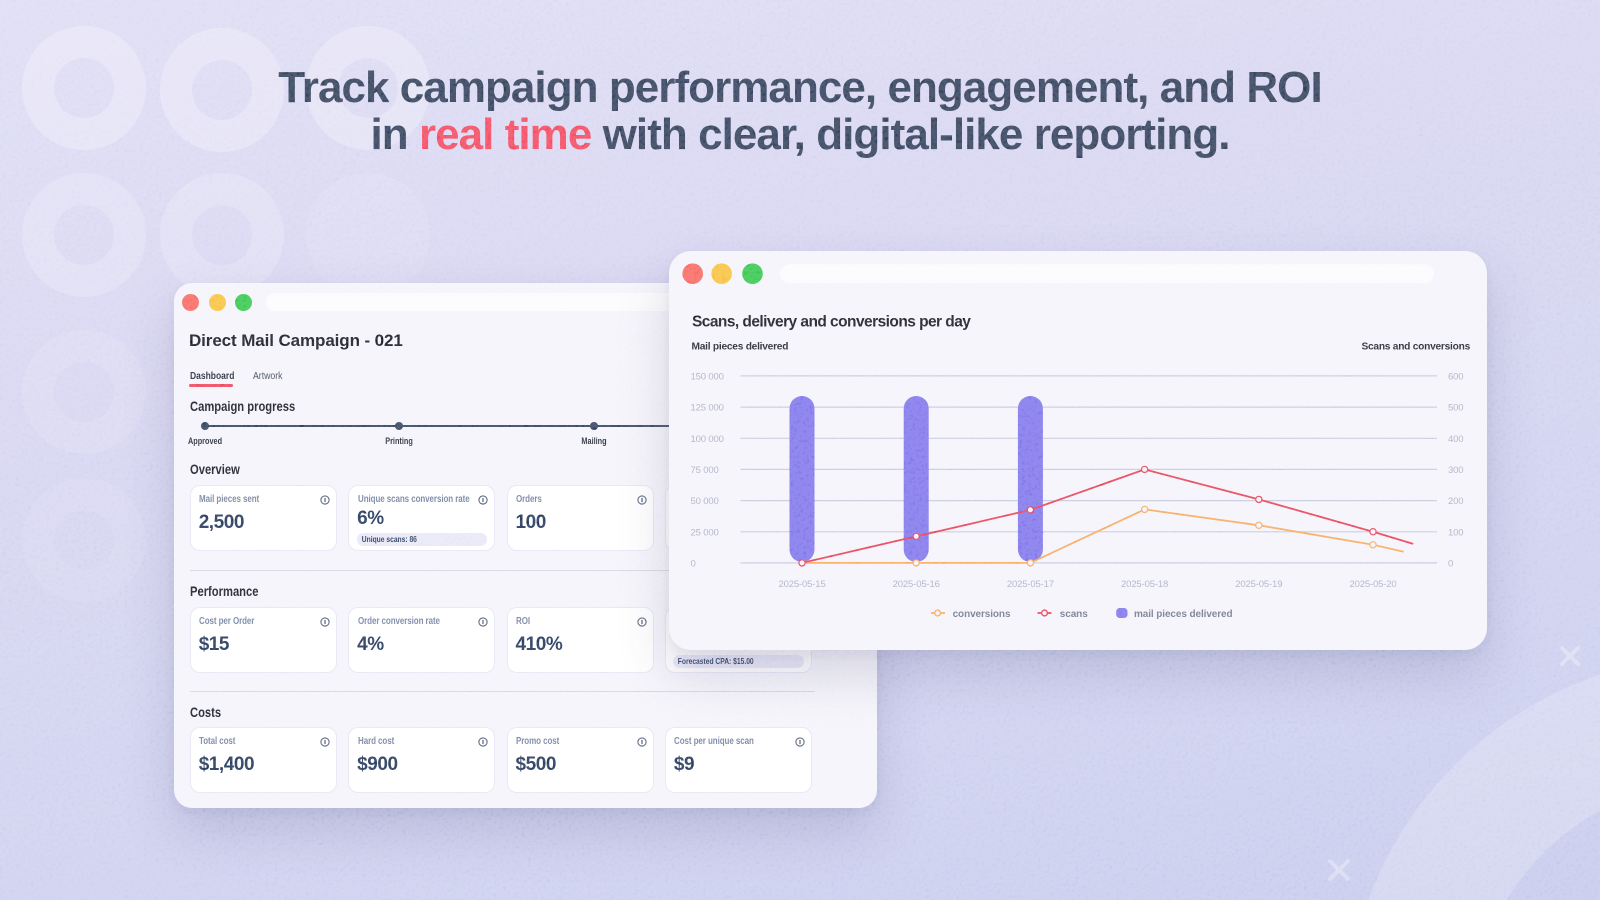 This screenshot has width=1600, height=900. I want to click on svg-text: 100 000, so click(707, 439).